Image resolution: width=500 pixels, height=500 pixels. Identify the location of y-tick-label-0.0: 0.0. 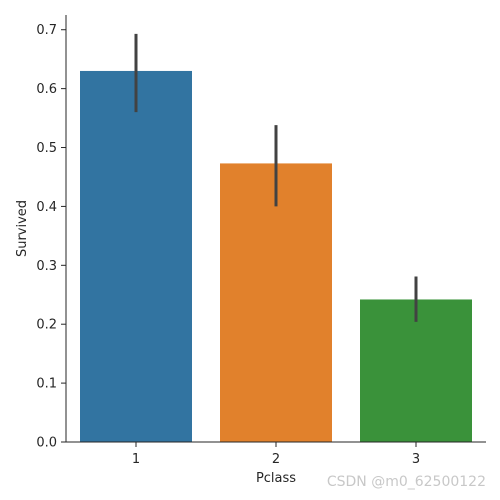
(46, 443).